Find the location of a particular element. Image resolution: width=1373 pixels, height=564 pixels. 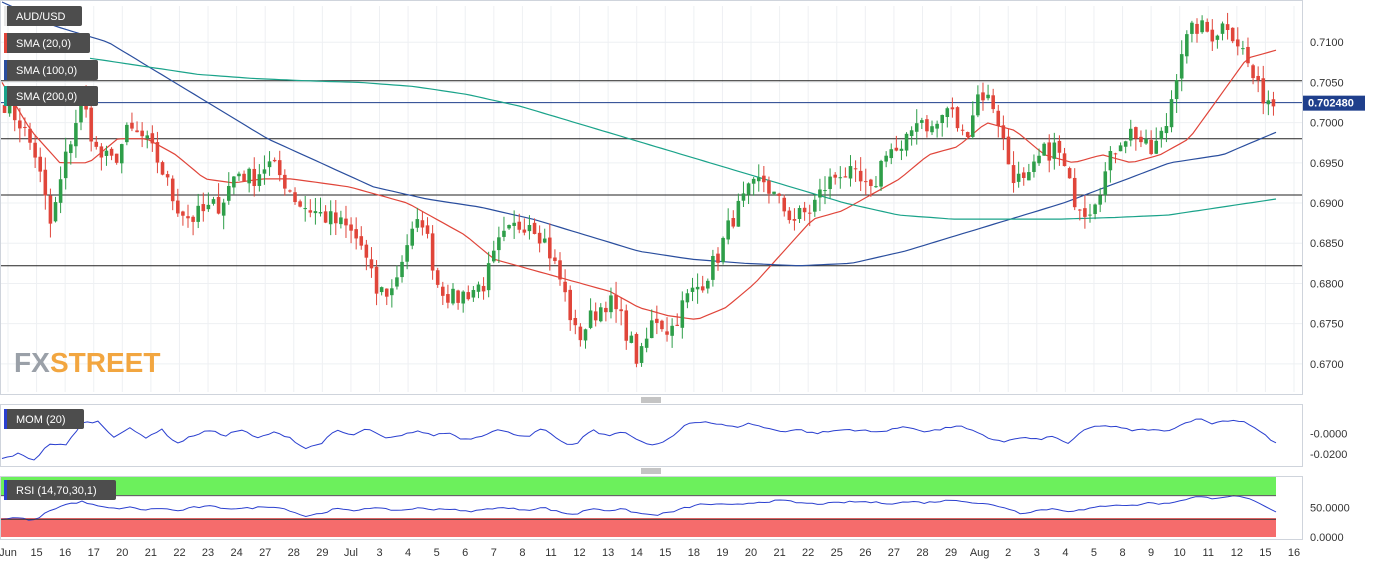

y-tick-label: 0.6850 is located at coordinates (1327, 244).